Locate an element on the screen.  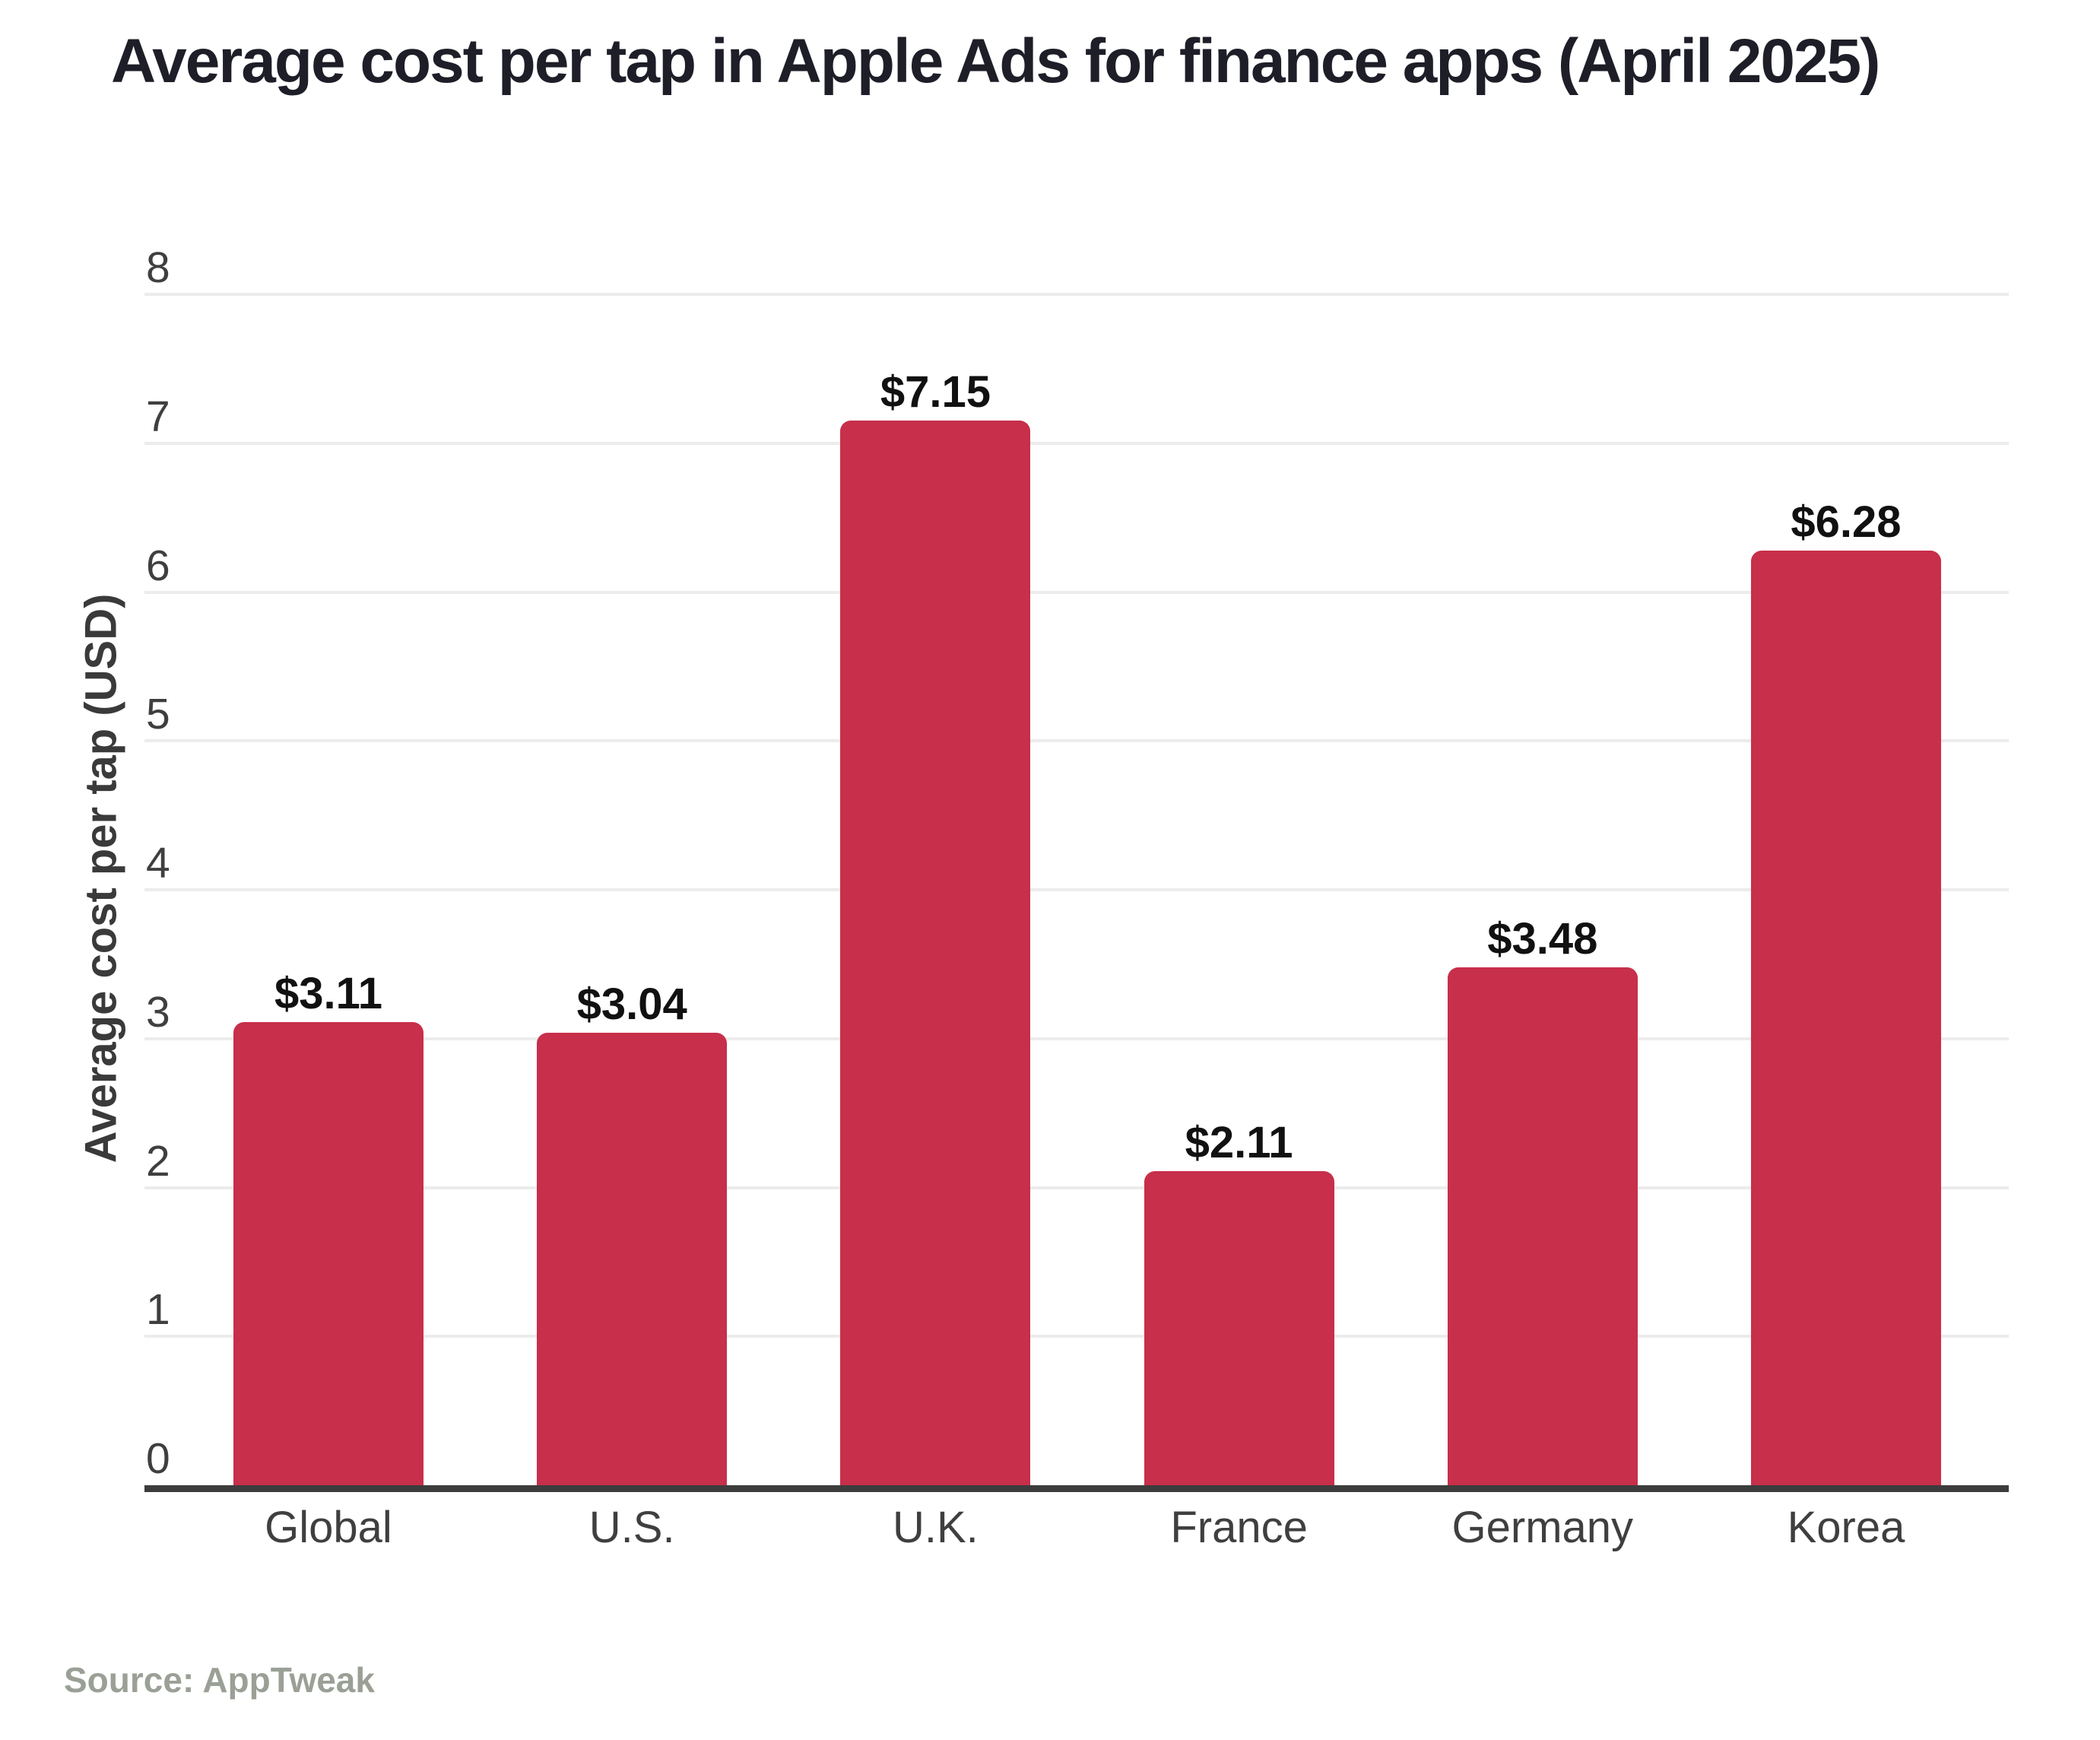
y-tick-label-4: 4 is located at coordinates (158, 863).